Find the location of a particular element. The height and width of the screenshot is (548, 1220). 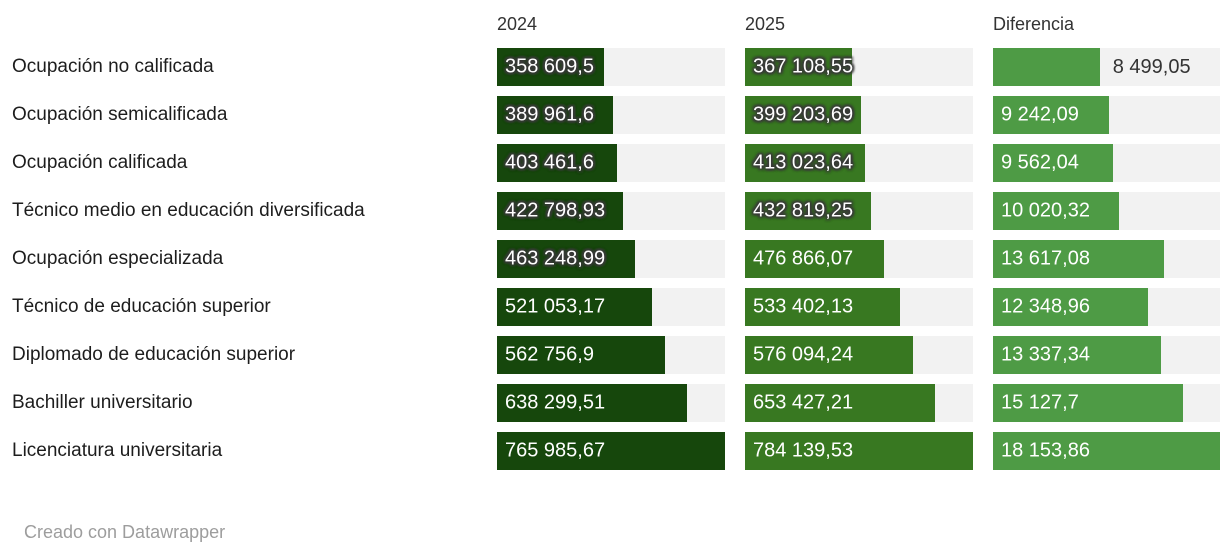

bar-value-label: 638 299,51 is located at coordinates (555, 402).